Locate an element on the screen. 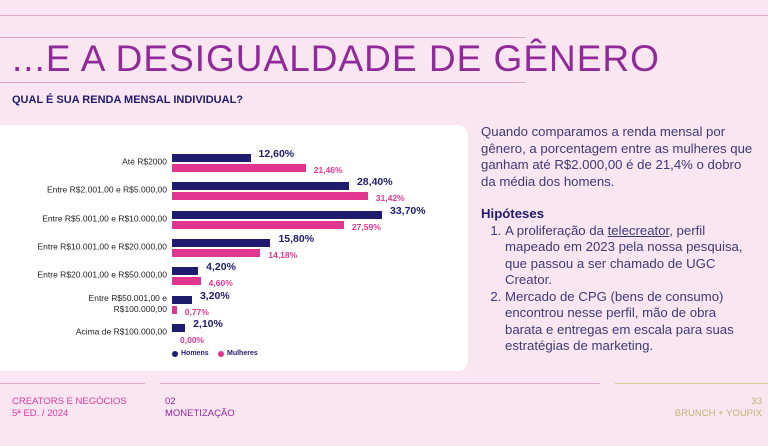 Image resolution: width=768 pixels, height=446 pixels. data-label: 4,60% is located at coordinates (220, 283).